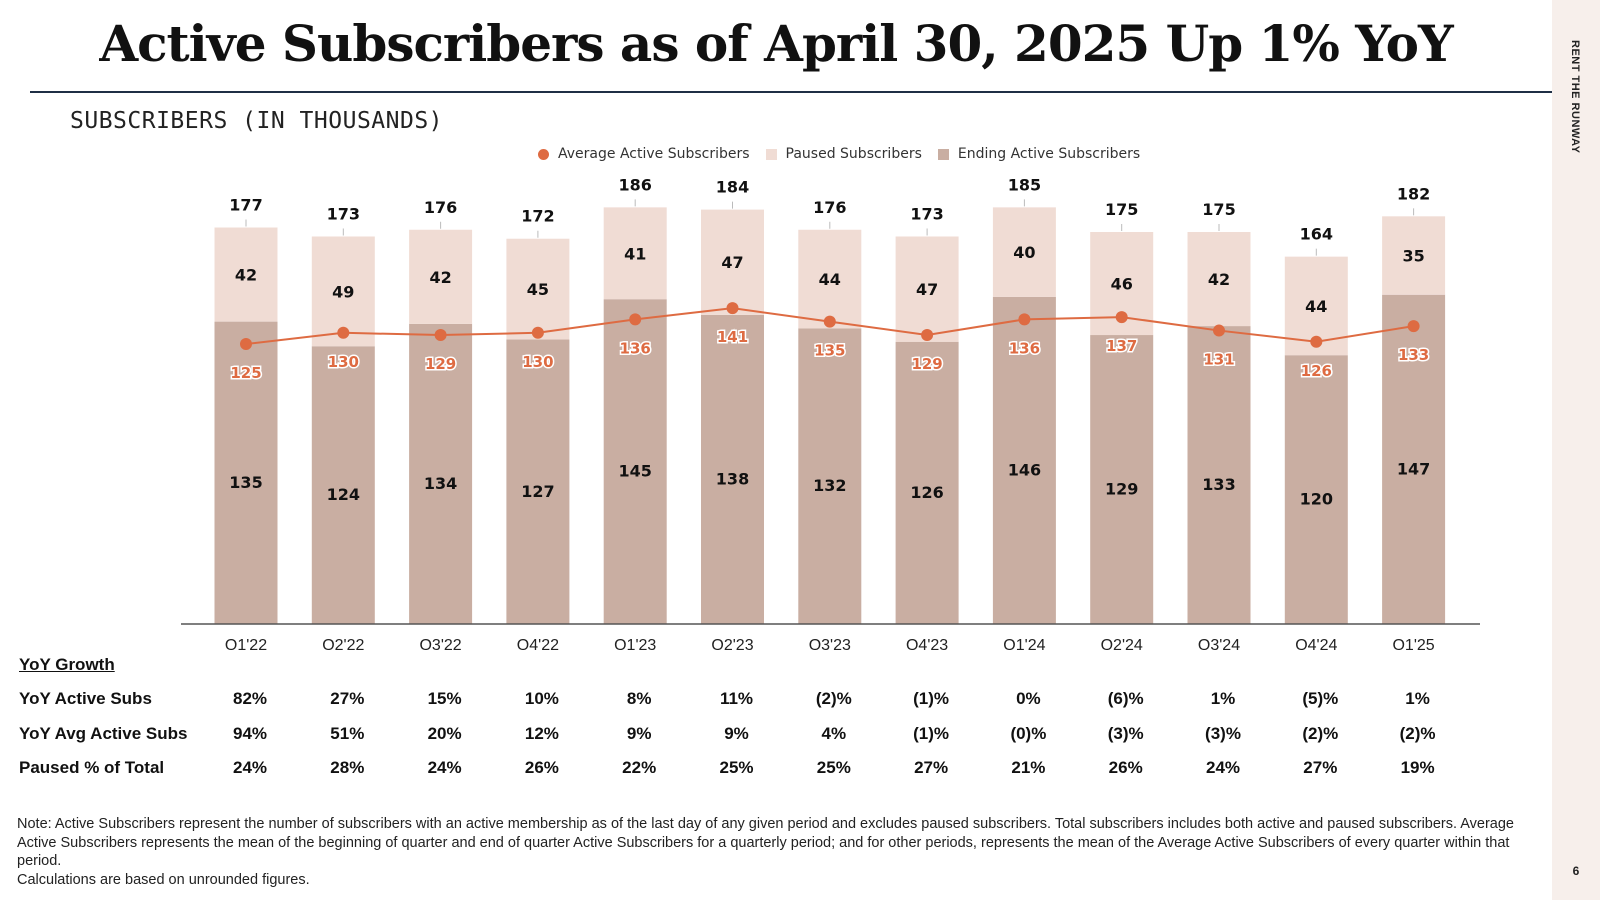 This screenshot has height=900, width=1600. Describe the element at coordinates (732, 337) in the screenshot. I see `data-label-average: 141` at that location.